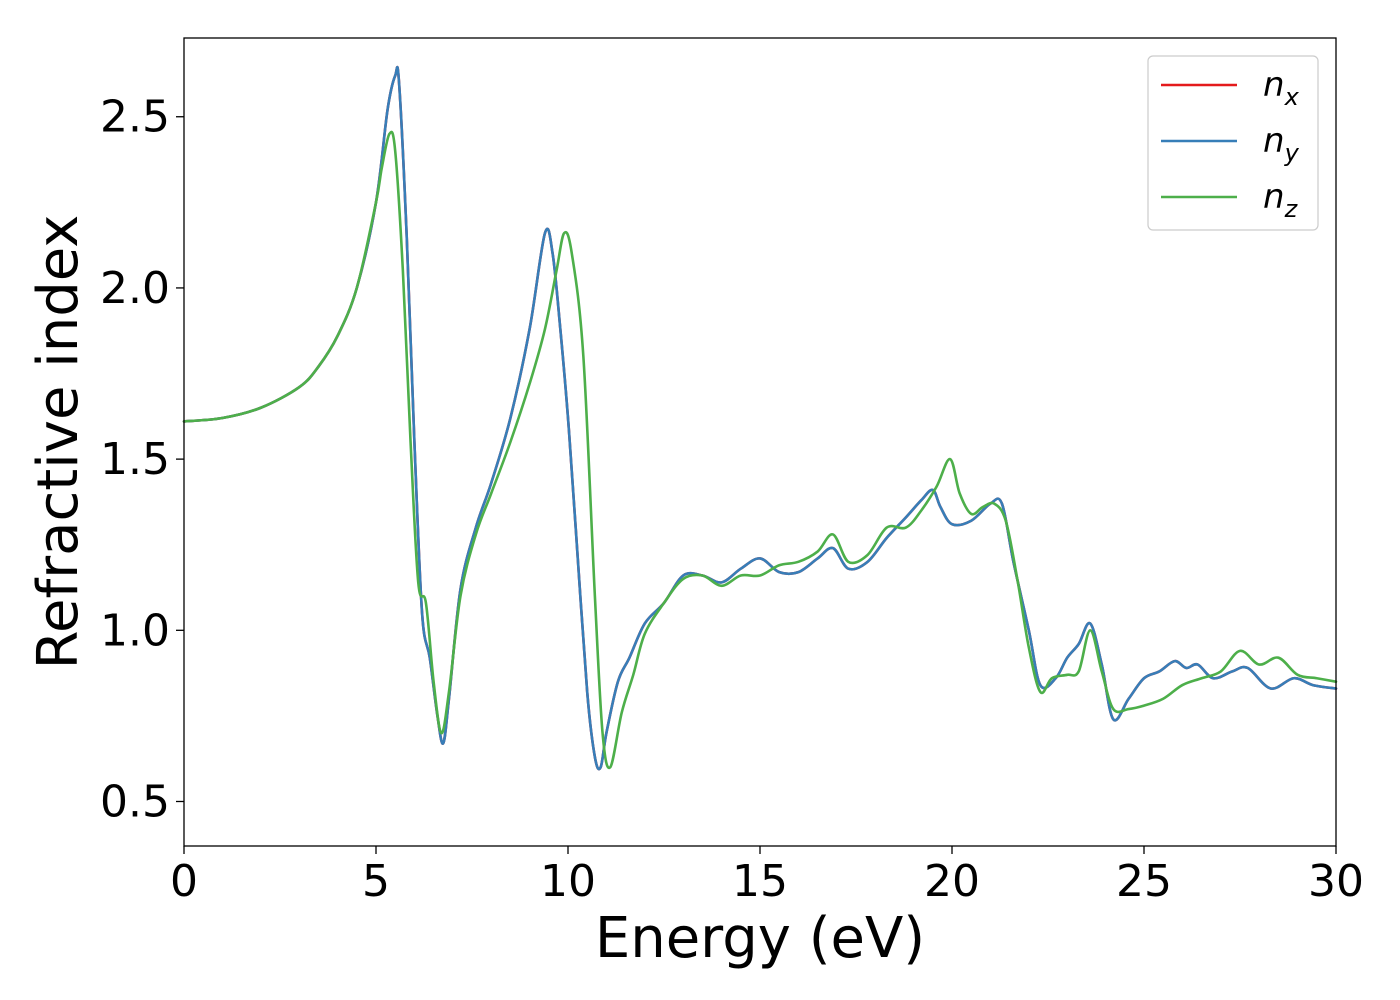  I want to click on legend-label-nx: nx, so click(1281, 88).